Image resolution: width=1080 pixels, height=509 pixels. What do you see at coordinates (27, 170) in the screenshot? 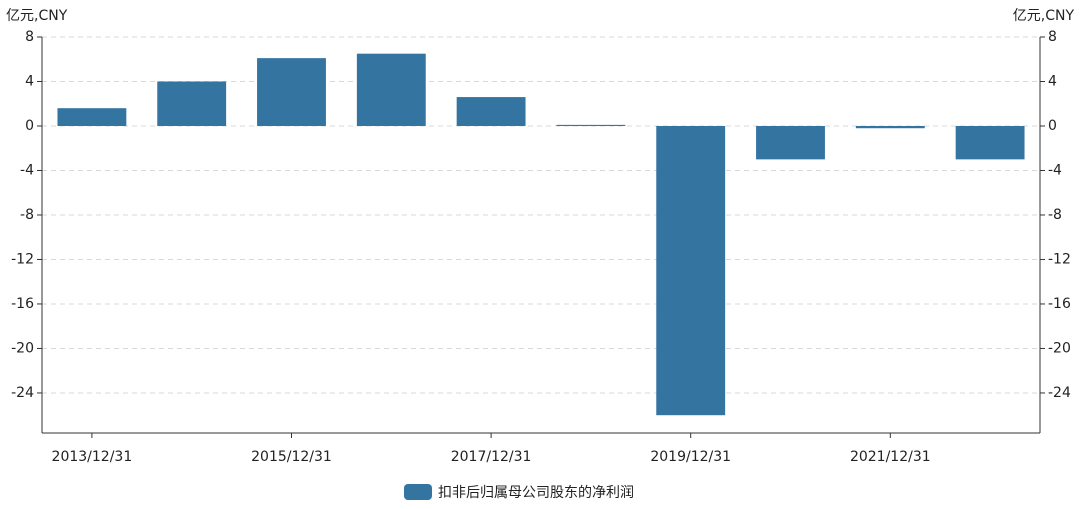
I see `y-tick-label: -4` at bounding box center [27, 170].